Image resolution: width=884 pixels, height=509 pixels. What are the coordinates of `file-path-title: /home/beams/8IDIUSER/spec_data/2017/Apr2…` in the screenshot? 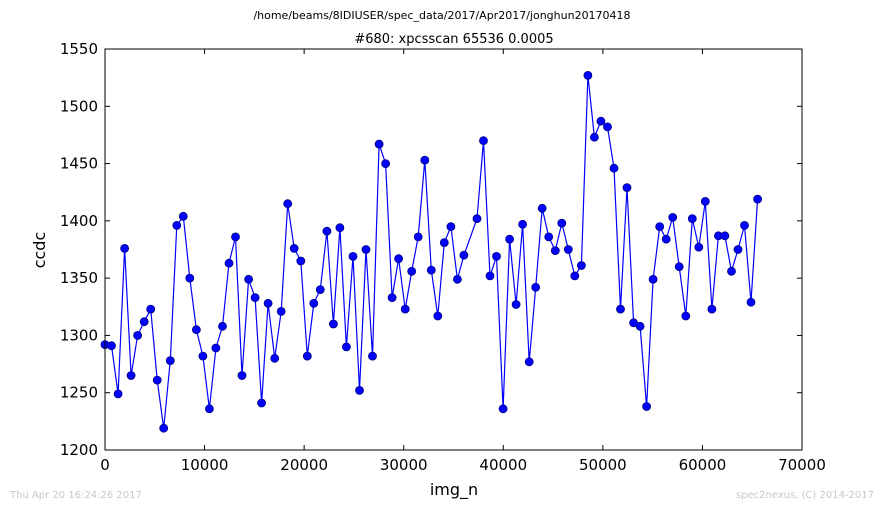 It's located at (441, 15).